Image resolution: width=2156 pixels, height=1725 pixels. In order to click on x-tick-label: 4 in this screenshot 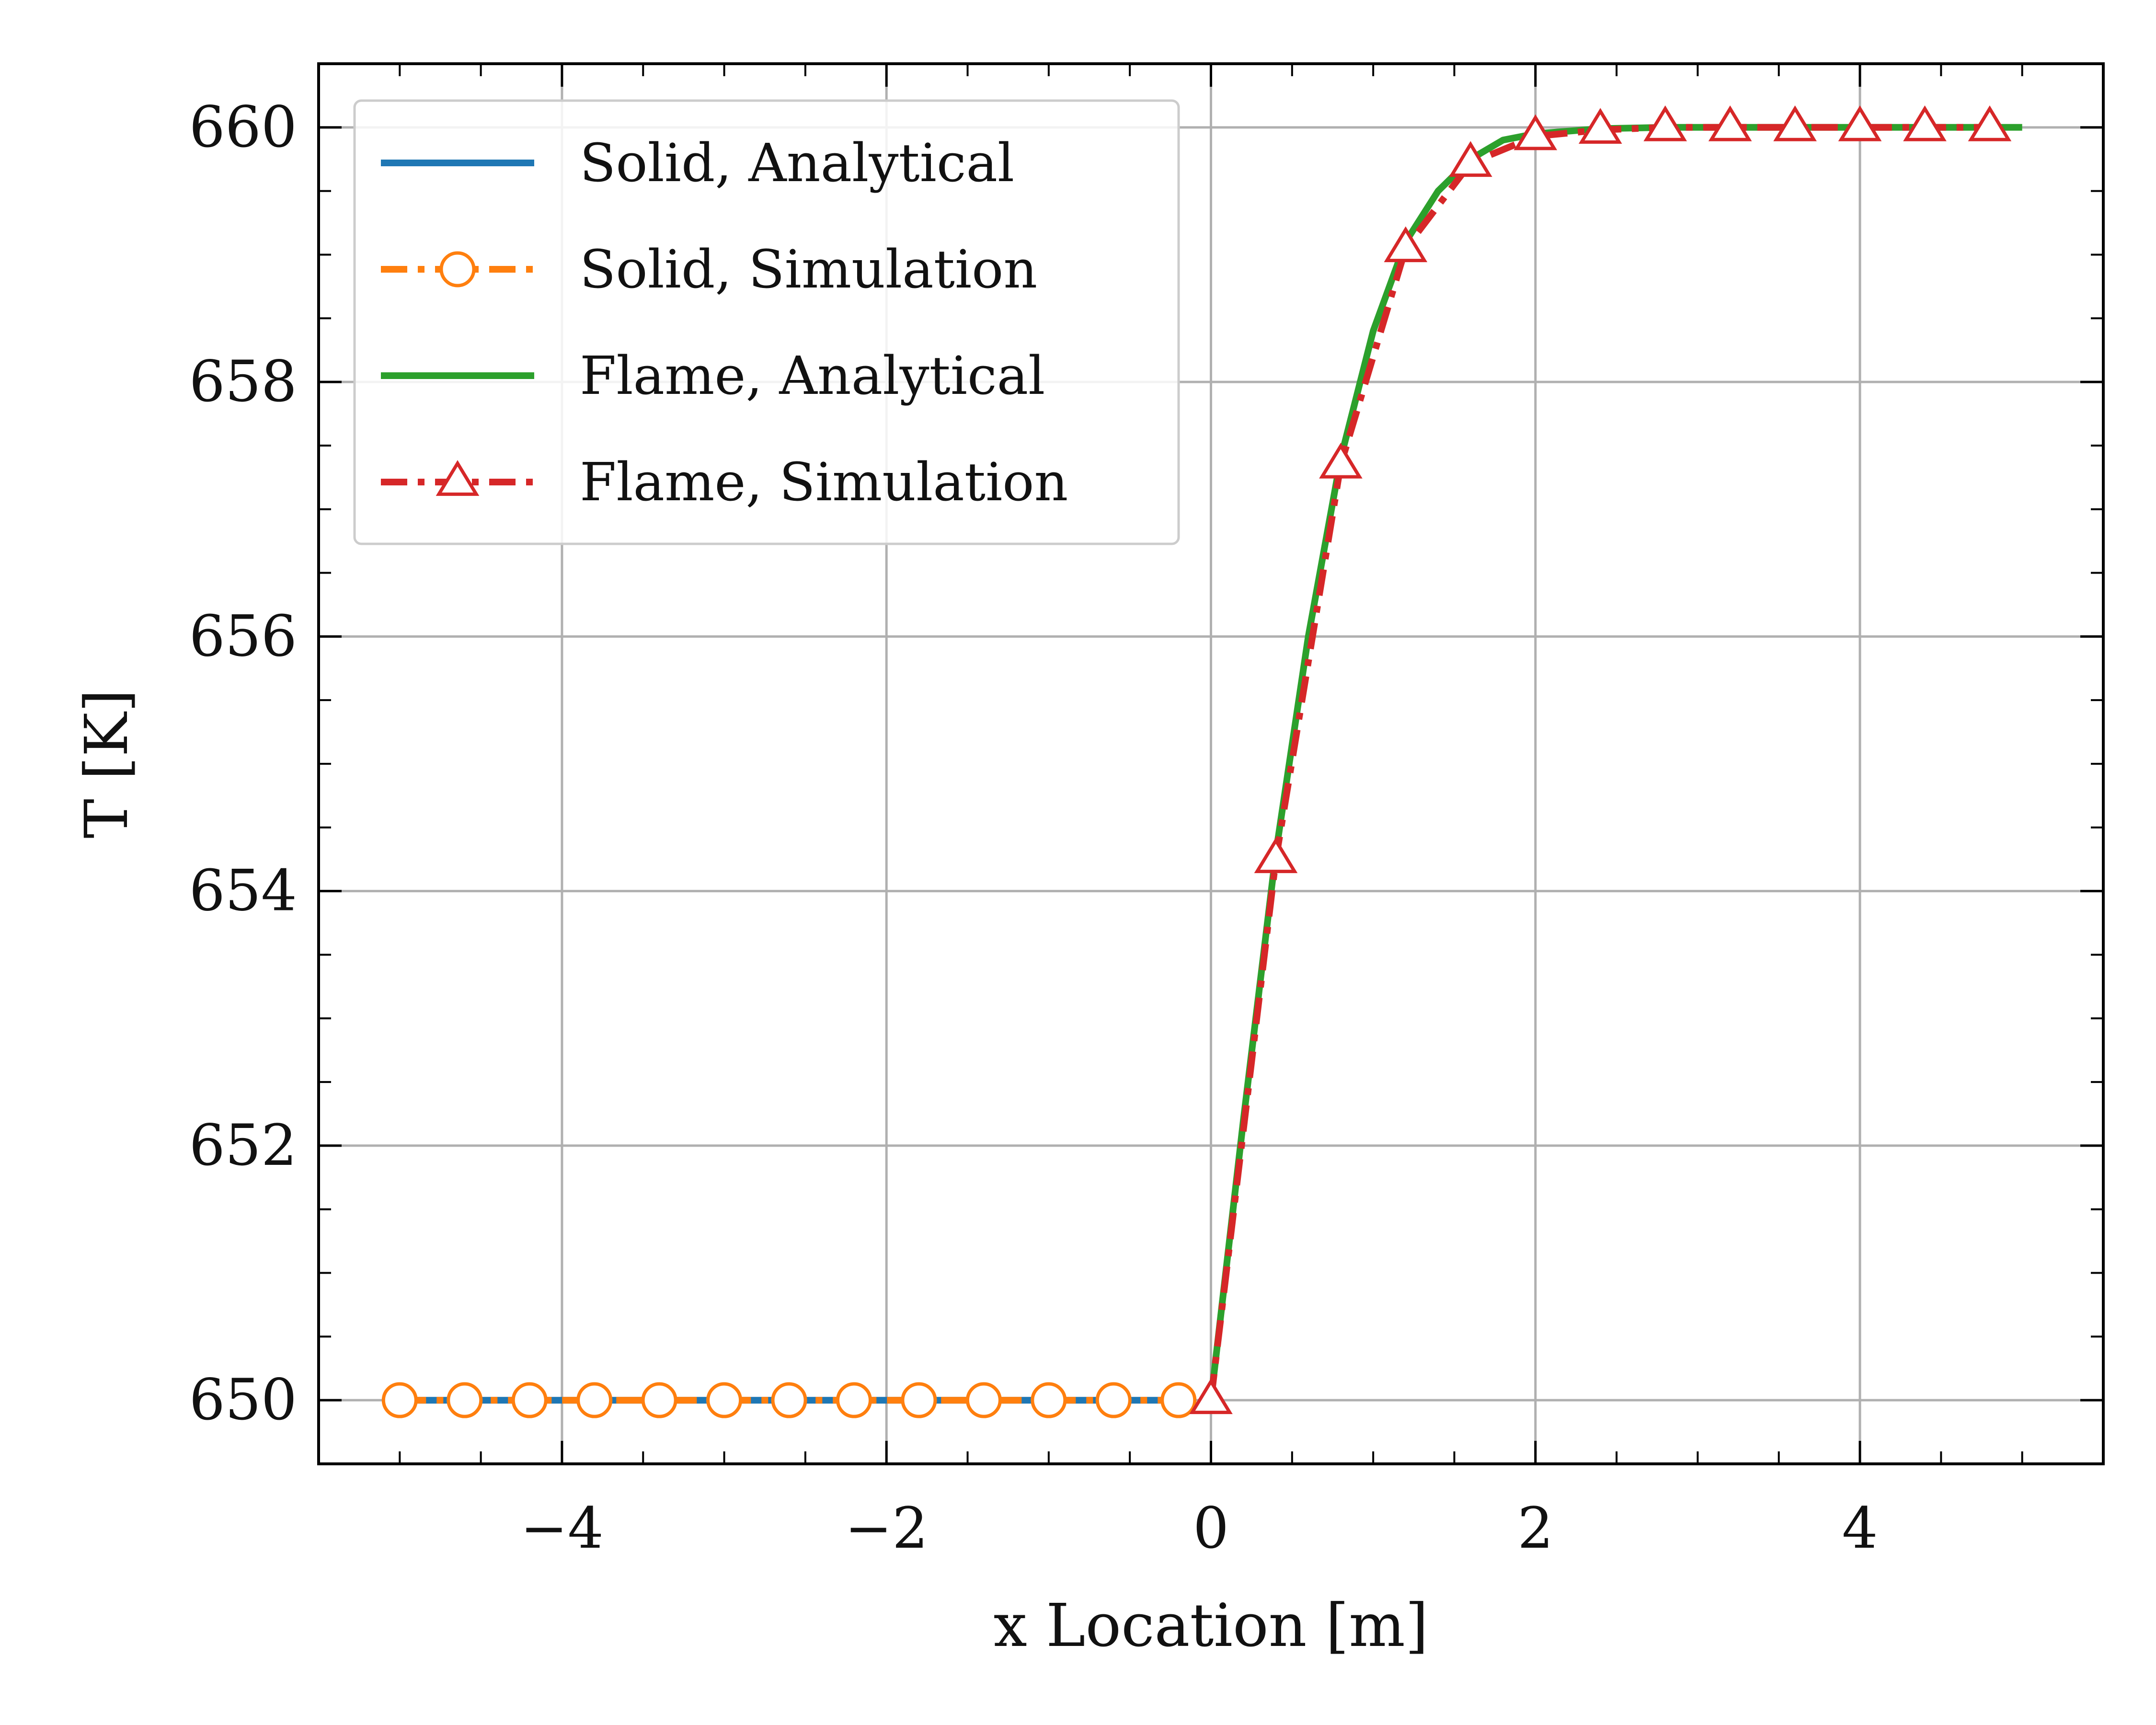, I will do `click(1860, 1528)`.